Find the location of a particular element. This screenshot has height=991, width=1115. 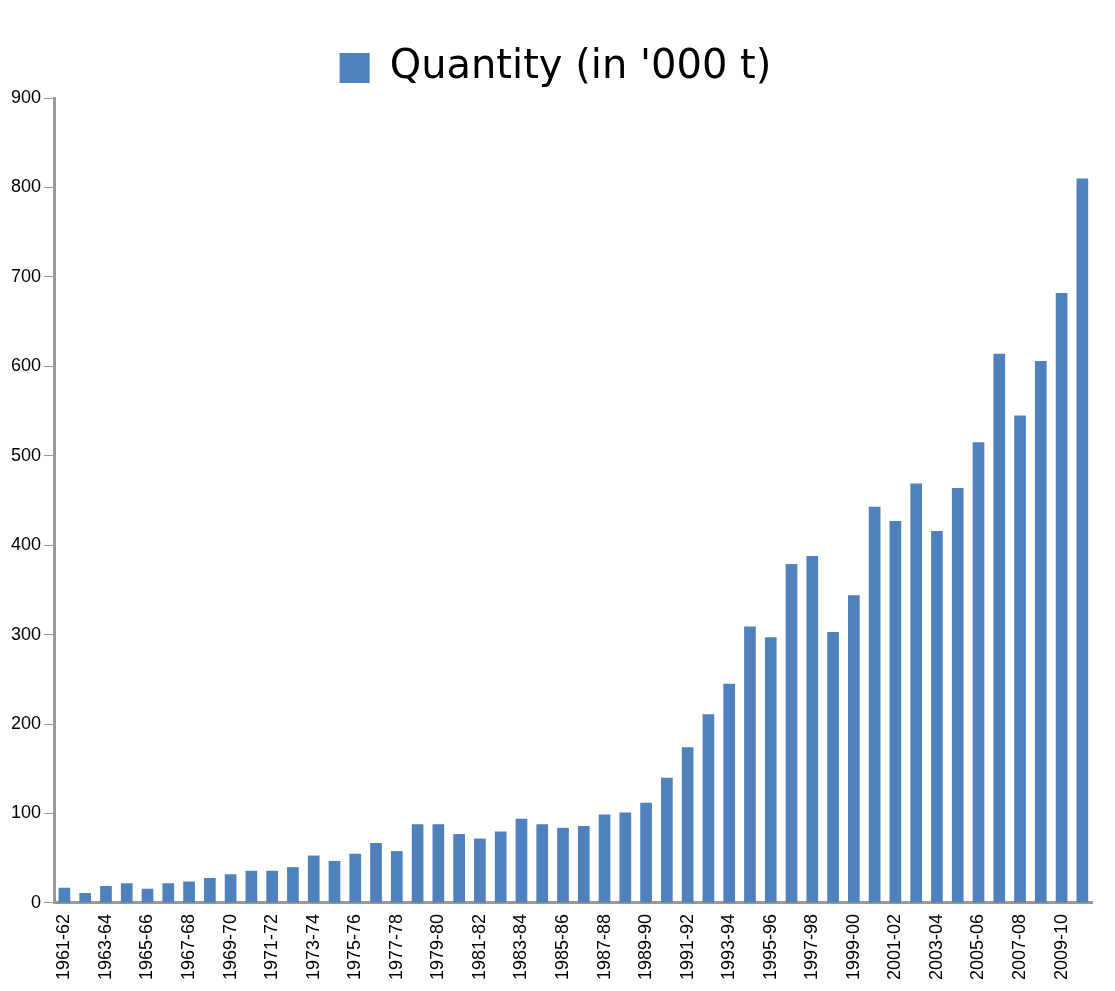

x-tick-label: 1987-88 is located at coordinates (603, 946).